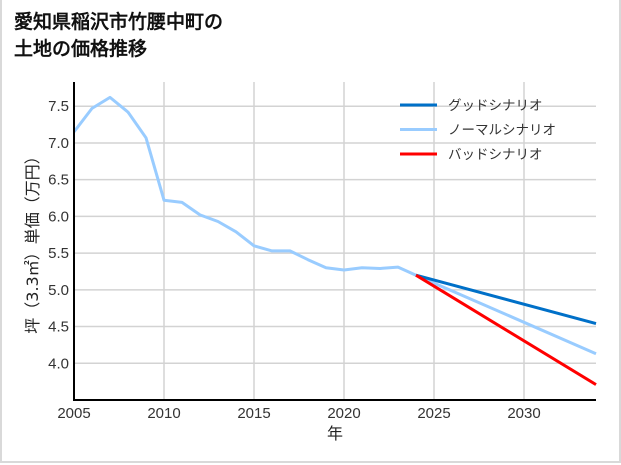 This screenshot has height=465, width=621. Describe the element at coordinates (495, 155) in the screenshot. I see `legend-label: バッドシナリオ` at that location.